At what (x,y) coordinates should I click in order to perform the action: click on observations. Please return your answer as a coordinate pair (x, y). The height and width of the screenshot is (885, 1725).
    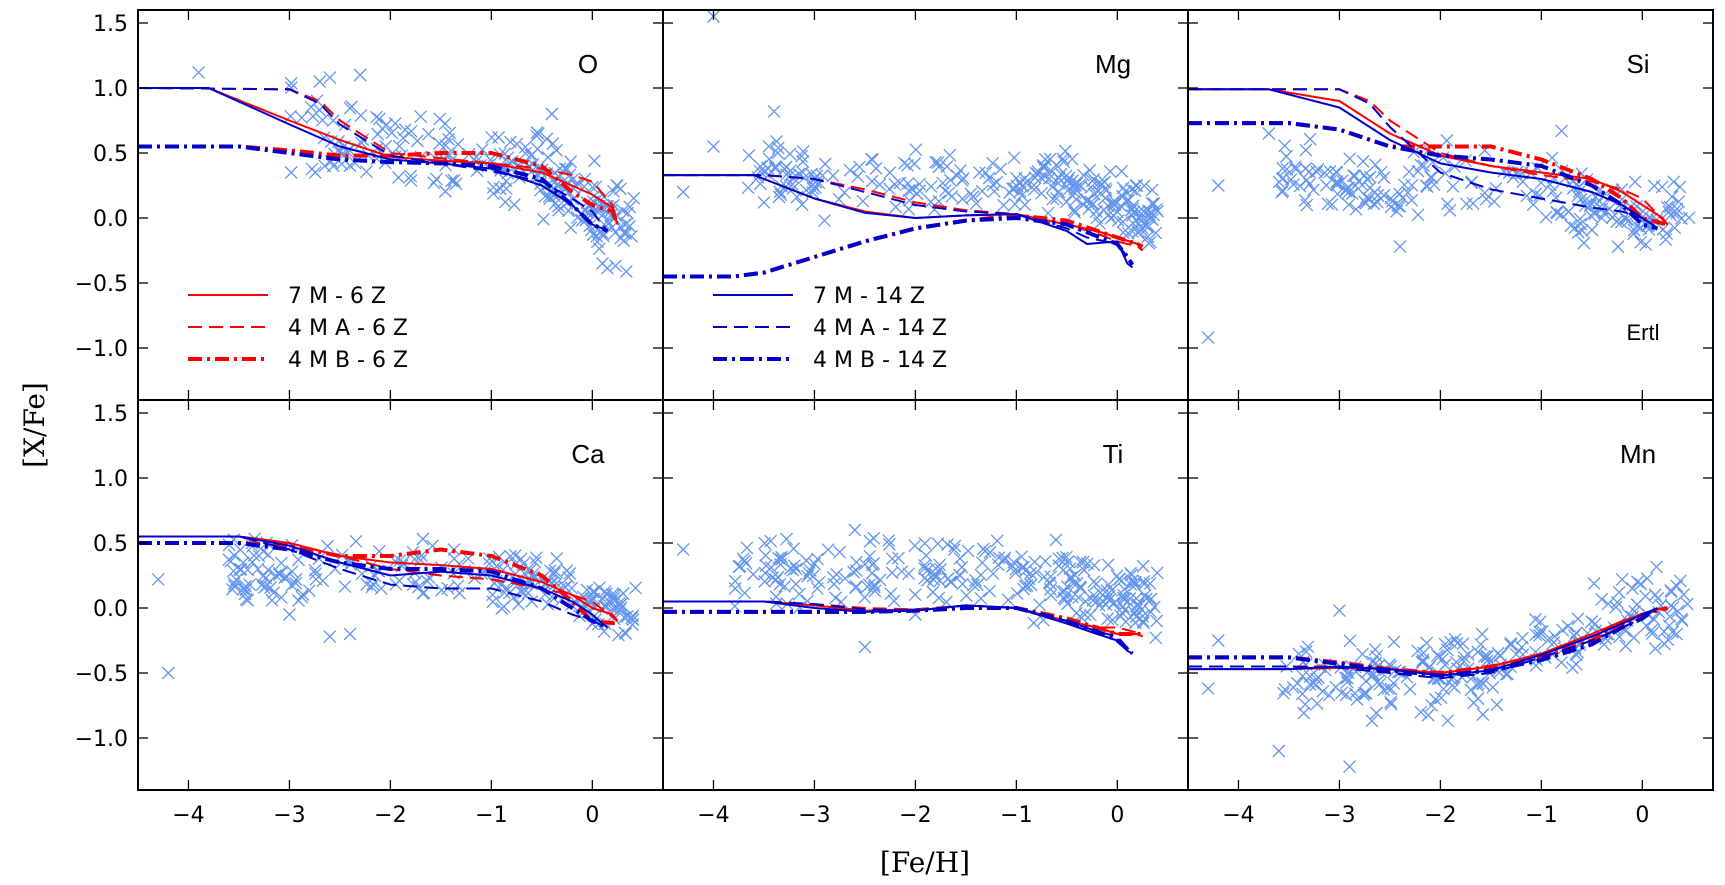
    Looking at the image, I should click on (1448, 234).